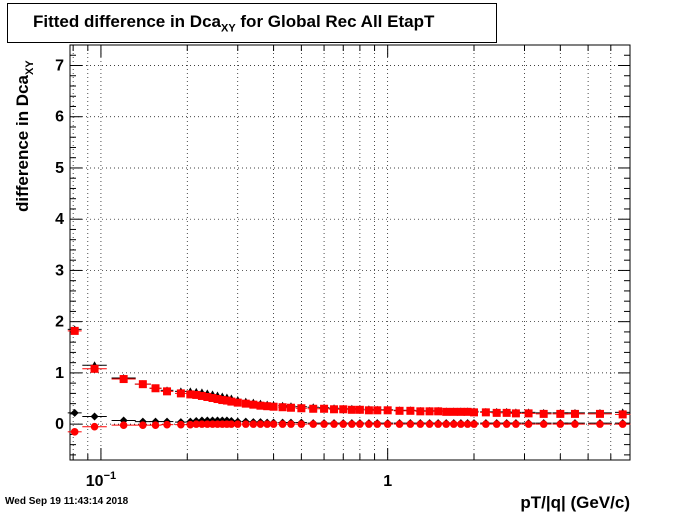 The height and width of the screenshot is (512, 700). I want to click on y-tick-label: 4, so click(59, 219).